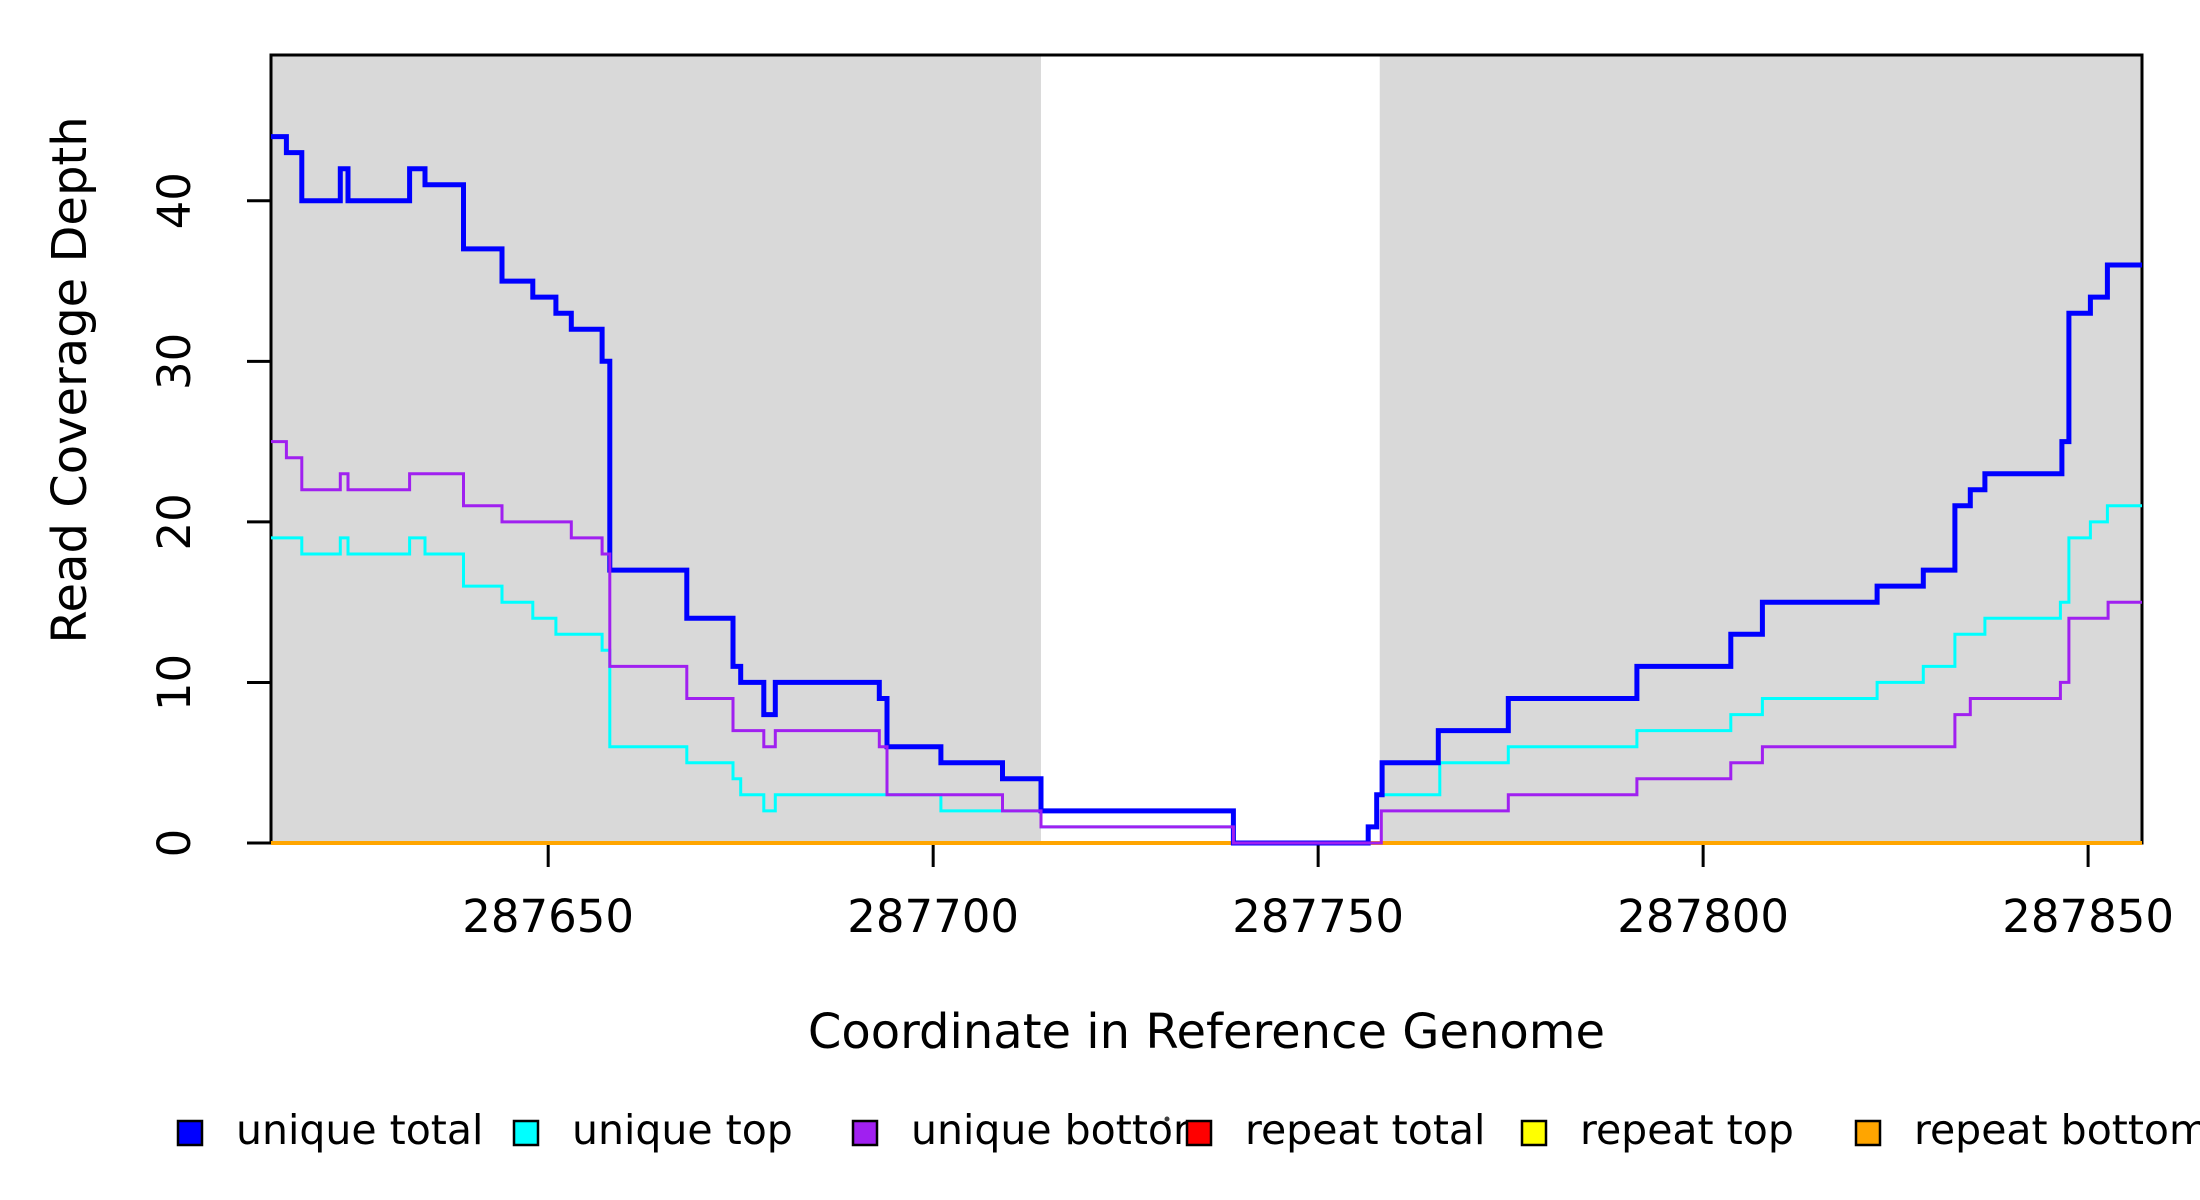 The height and width of the screenshot is (1200, 2200). Describe the element at coordinates (1062, 1130) in the screenshot. I see `legend-label: unique bottom` at that location.